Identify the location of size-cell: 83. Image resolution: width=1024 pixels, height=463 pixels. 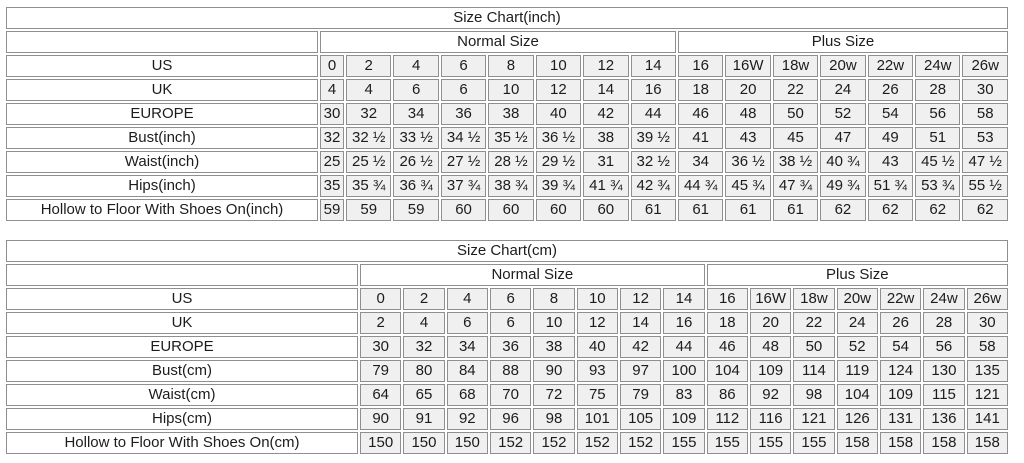
(684, 395).